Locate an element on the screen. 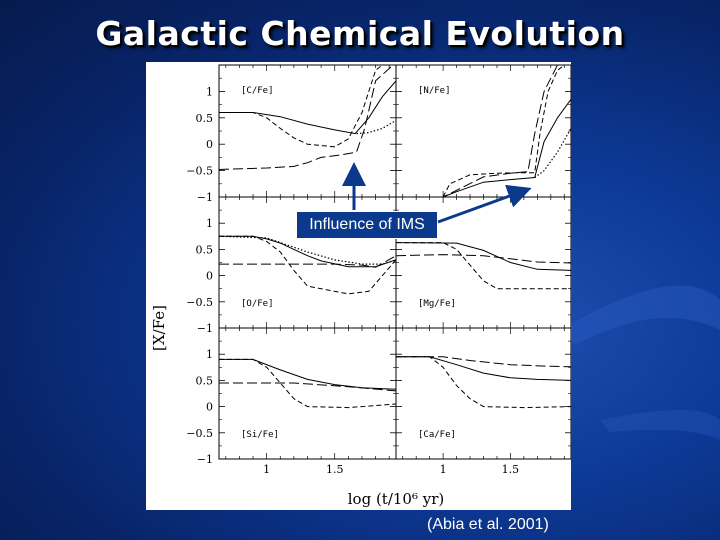 The height and width of the screenshot is (540, 720). slide-title: Galactic Chemical Evolution is located at coordinates (360, 33).